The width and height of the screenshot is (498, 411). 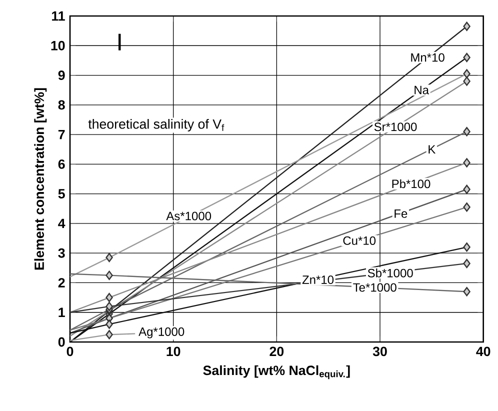 What do you see at coordinates (61, 135) in the screenshot?
I see `y-tick-label: 7` at bounding box center [61, 135].